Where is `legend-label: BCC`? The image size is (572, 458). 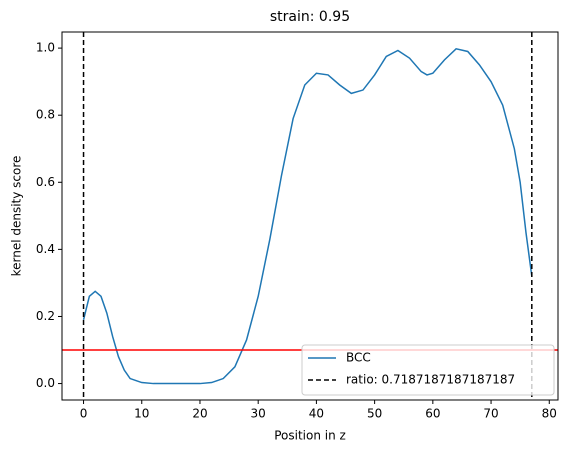
legend-label: BCC is located at coordinates (358, 358).